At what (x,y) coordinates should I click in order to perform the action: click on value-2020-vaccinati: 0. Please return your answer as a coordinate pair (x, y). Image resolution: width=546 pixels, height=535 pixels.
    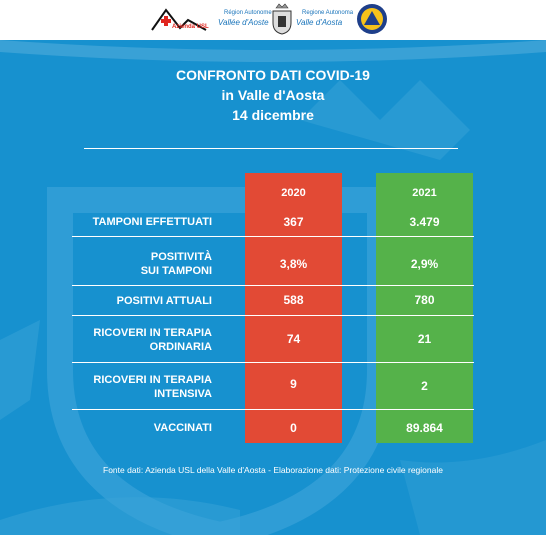
    Looking at the image, I should click on (293, 428).